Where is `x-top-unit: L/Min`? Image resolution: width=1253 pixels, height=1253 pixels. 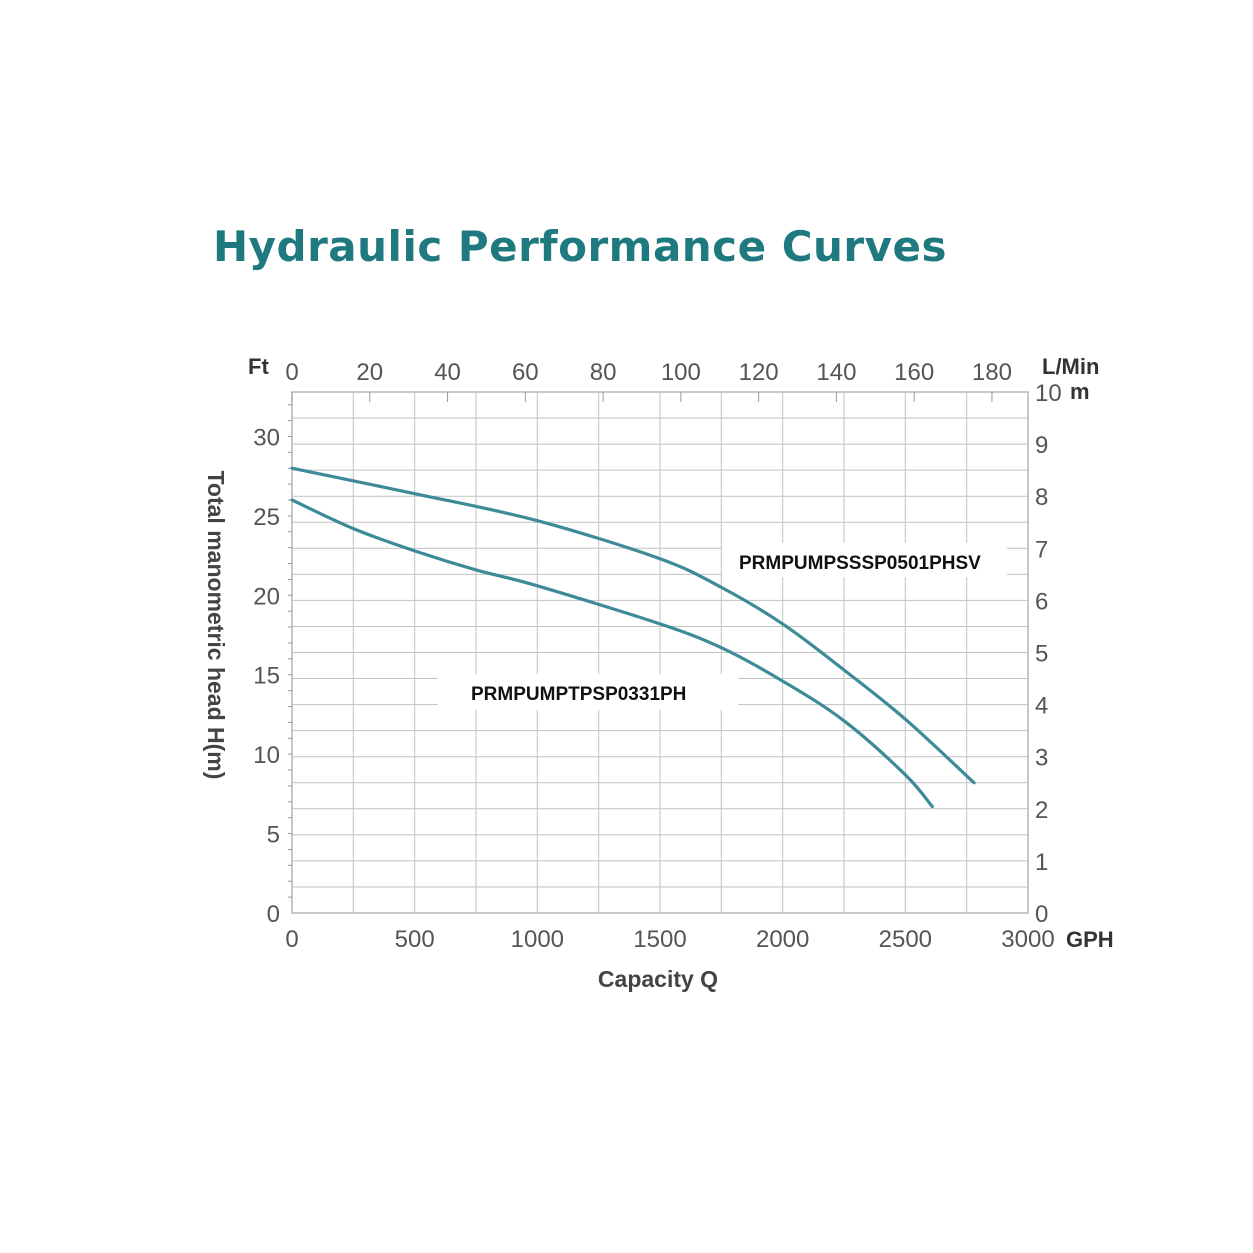 x-top-unit: L/Min is located at coordinates (1070, 366).